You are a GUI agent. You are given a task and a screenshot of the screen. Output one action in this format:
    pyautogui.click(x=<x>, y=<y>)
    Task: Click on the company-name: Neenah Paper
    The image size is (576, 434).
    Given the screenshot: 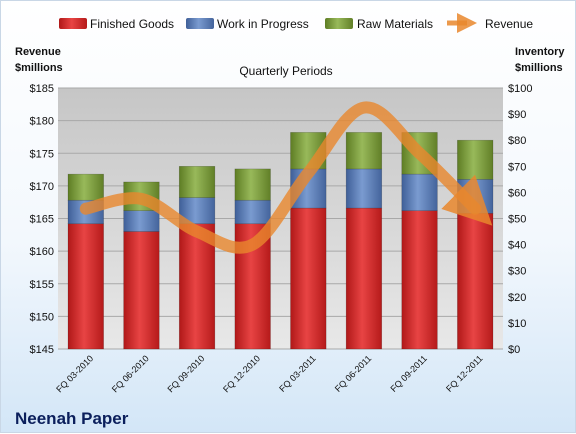 What is the action you would take?
    pyautogui.click(x=72, y=418)
    